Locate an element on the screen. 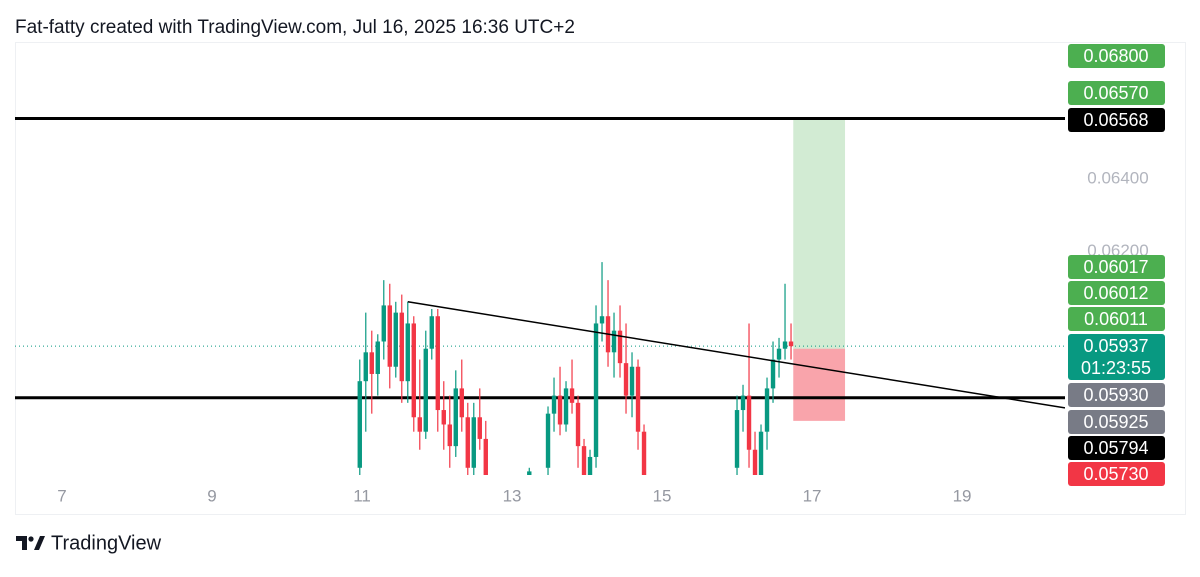 The height and width of the screenshot is (577, 1200). price-label-text: 0.05937 is located at coordinates (1115, 346).